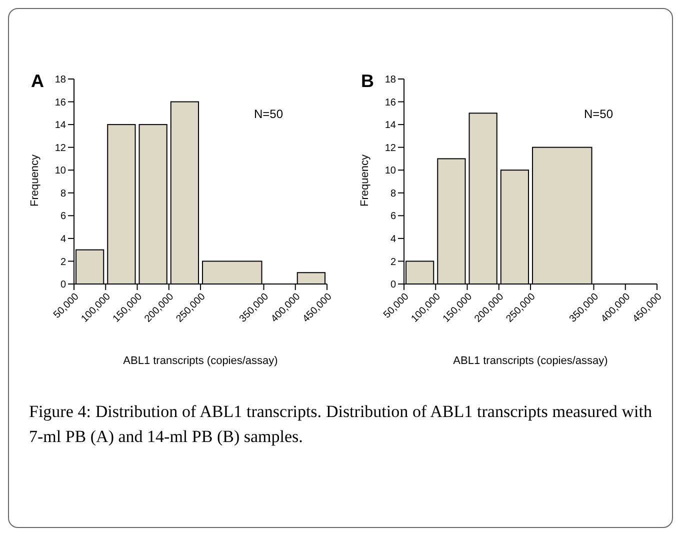  What do you see at coordinates (37, 81) in the screenshot?
I see `chart-title: A` at bounding box center [37, 81].